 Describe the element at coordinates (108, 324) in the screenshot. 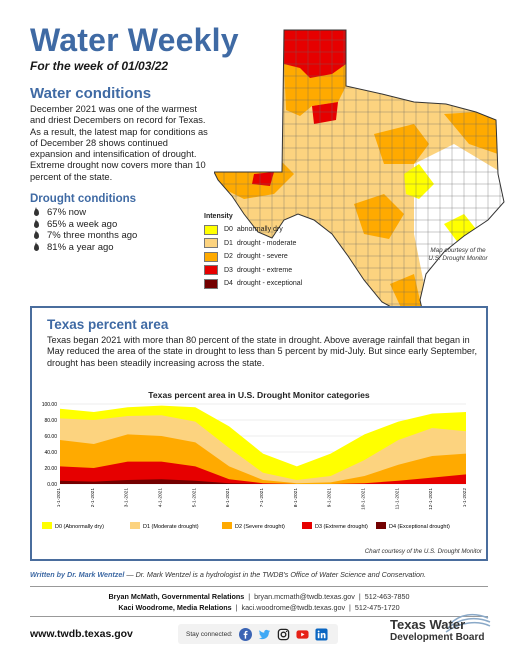

I see `percent-area-heading: Texas percent area` at that location.